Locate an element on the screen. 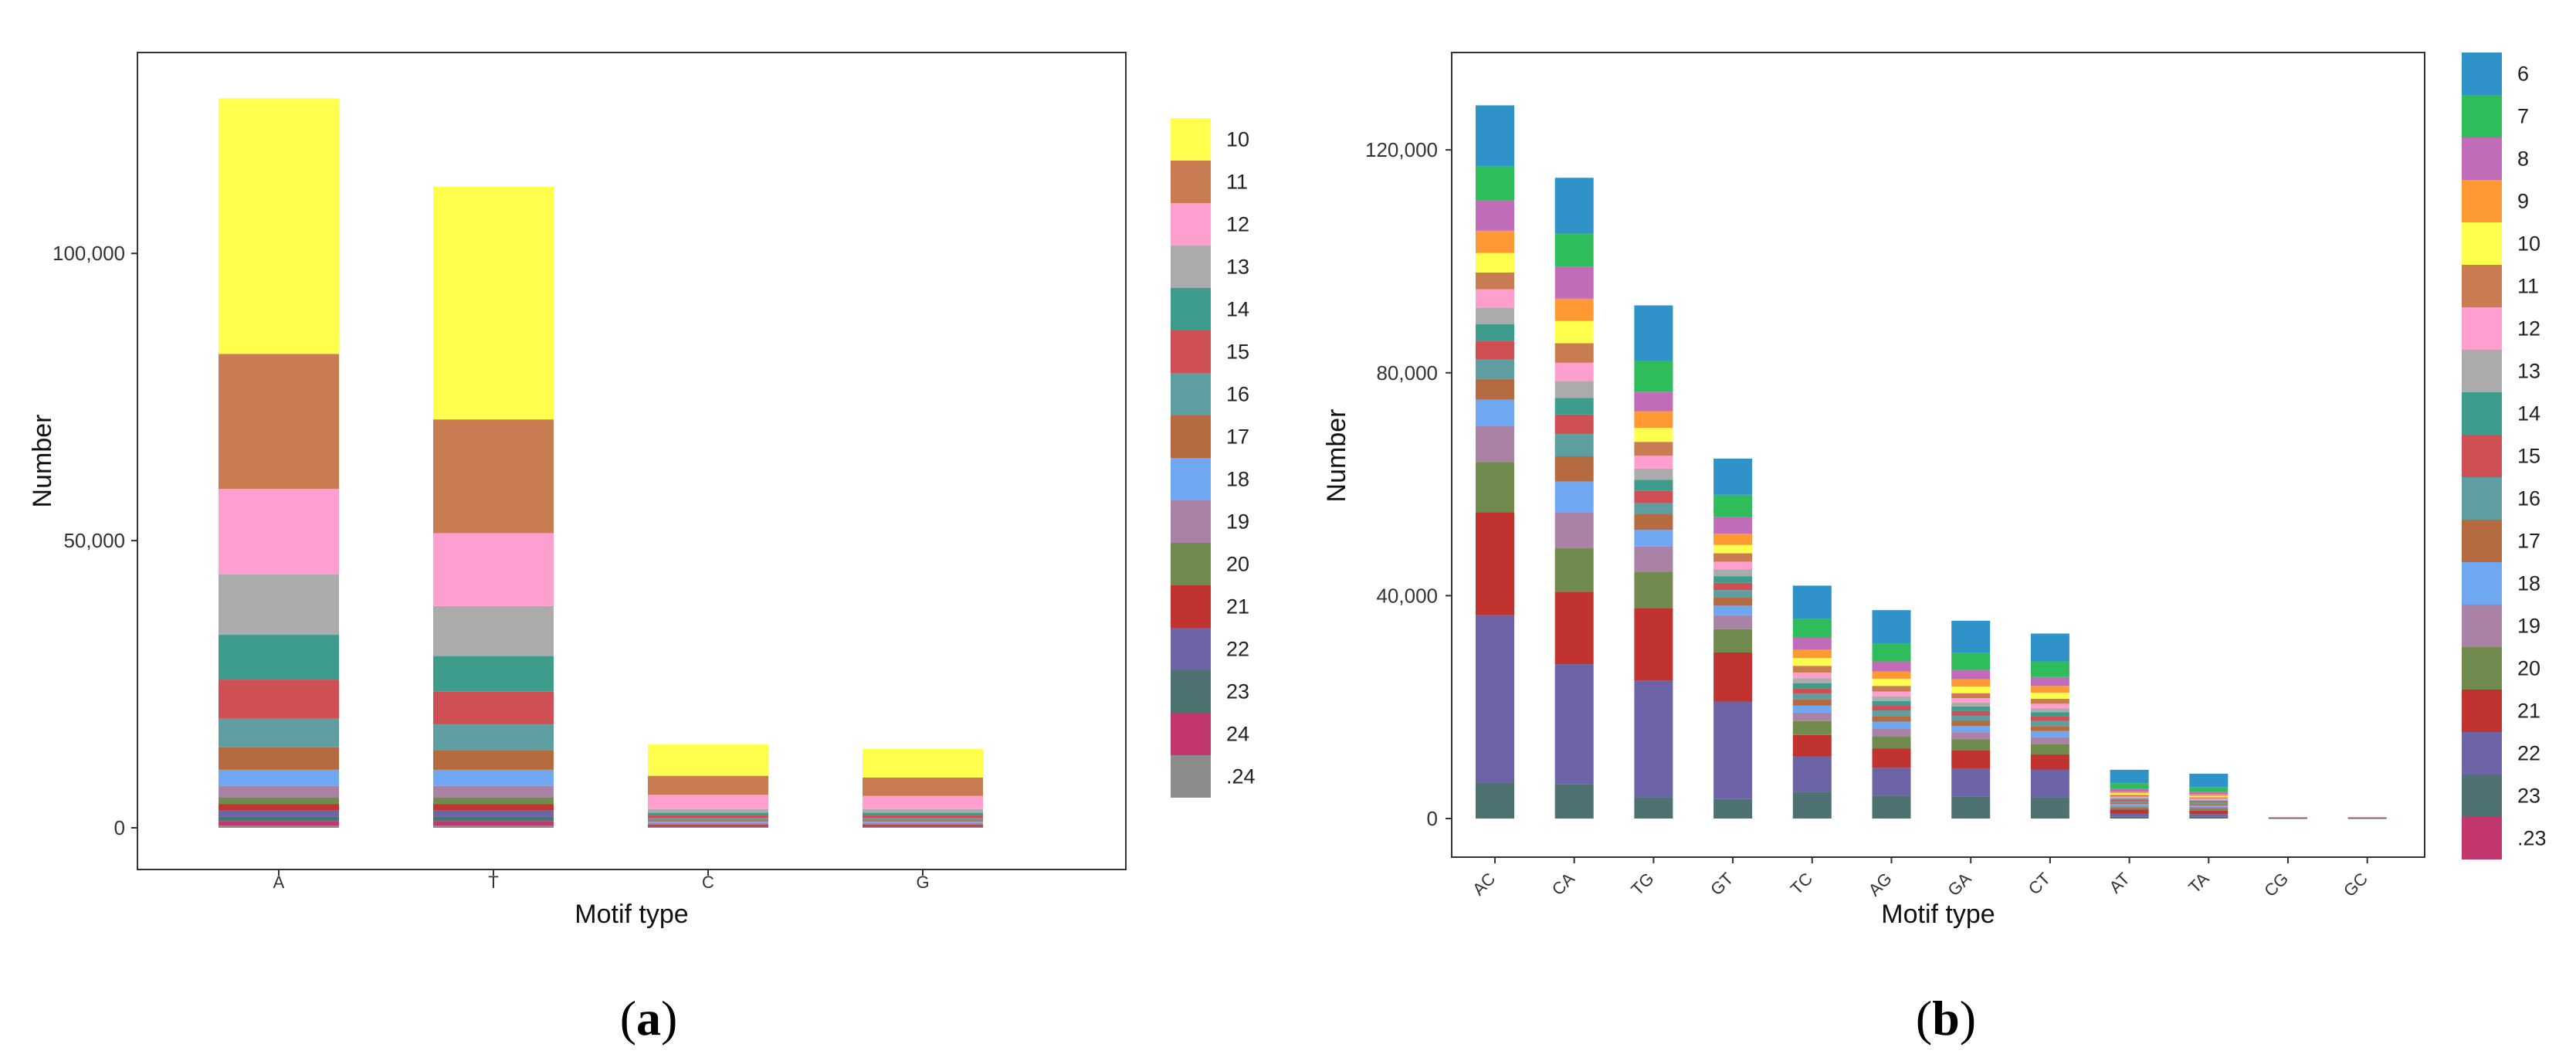 The width and height of the screenshot is (2576, 1061). xtick-label: A is located at coordinates (279, 883).